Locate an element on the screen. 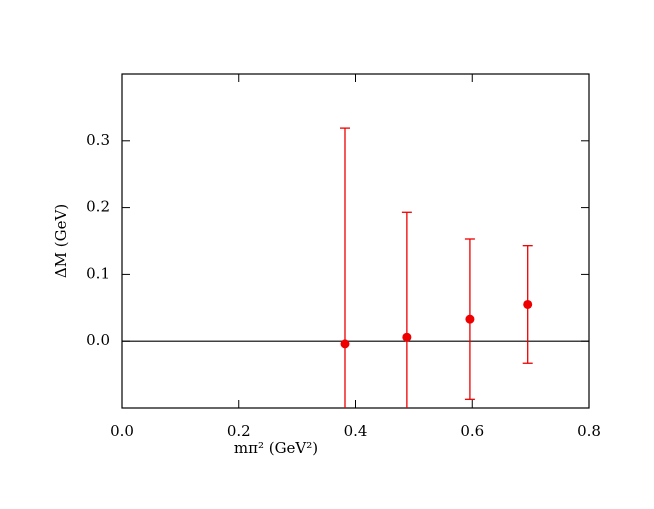  y-tick-label: 0.0 is located at coordinates (98, 340).